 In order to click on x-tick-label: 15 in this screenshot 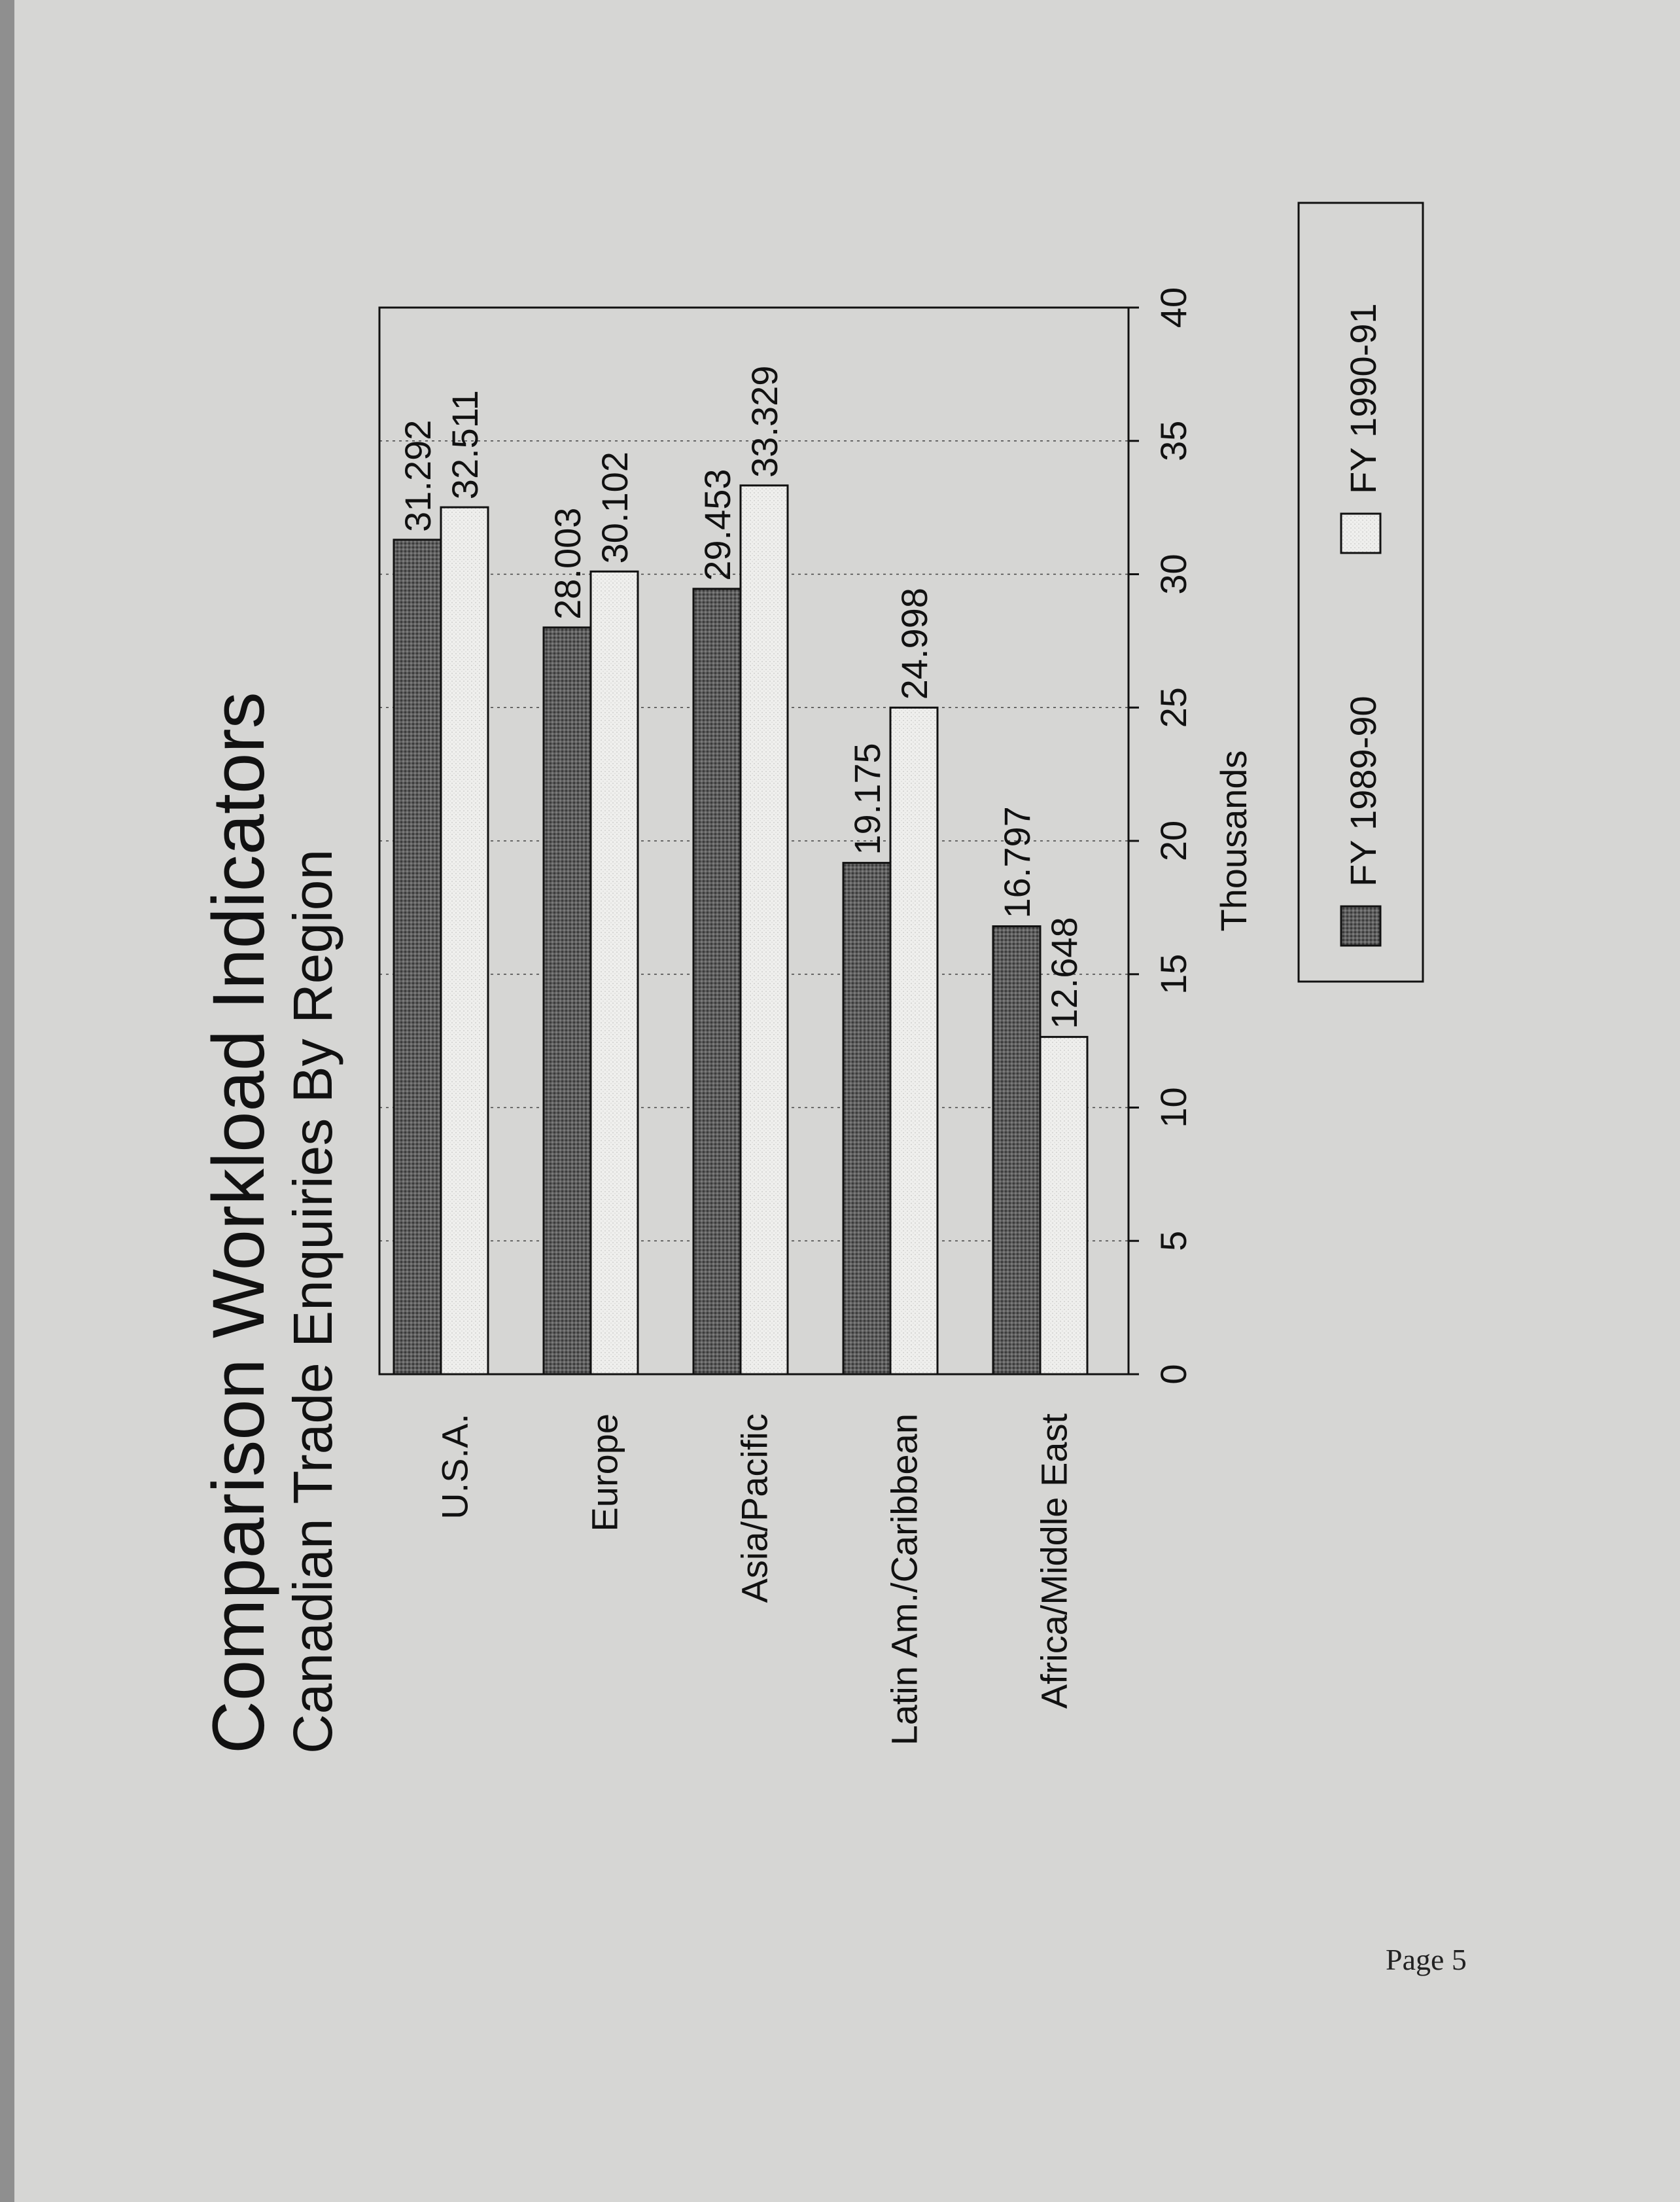, I will do `click(1173, 975)`.